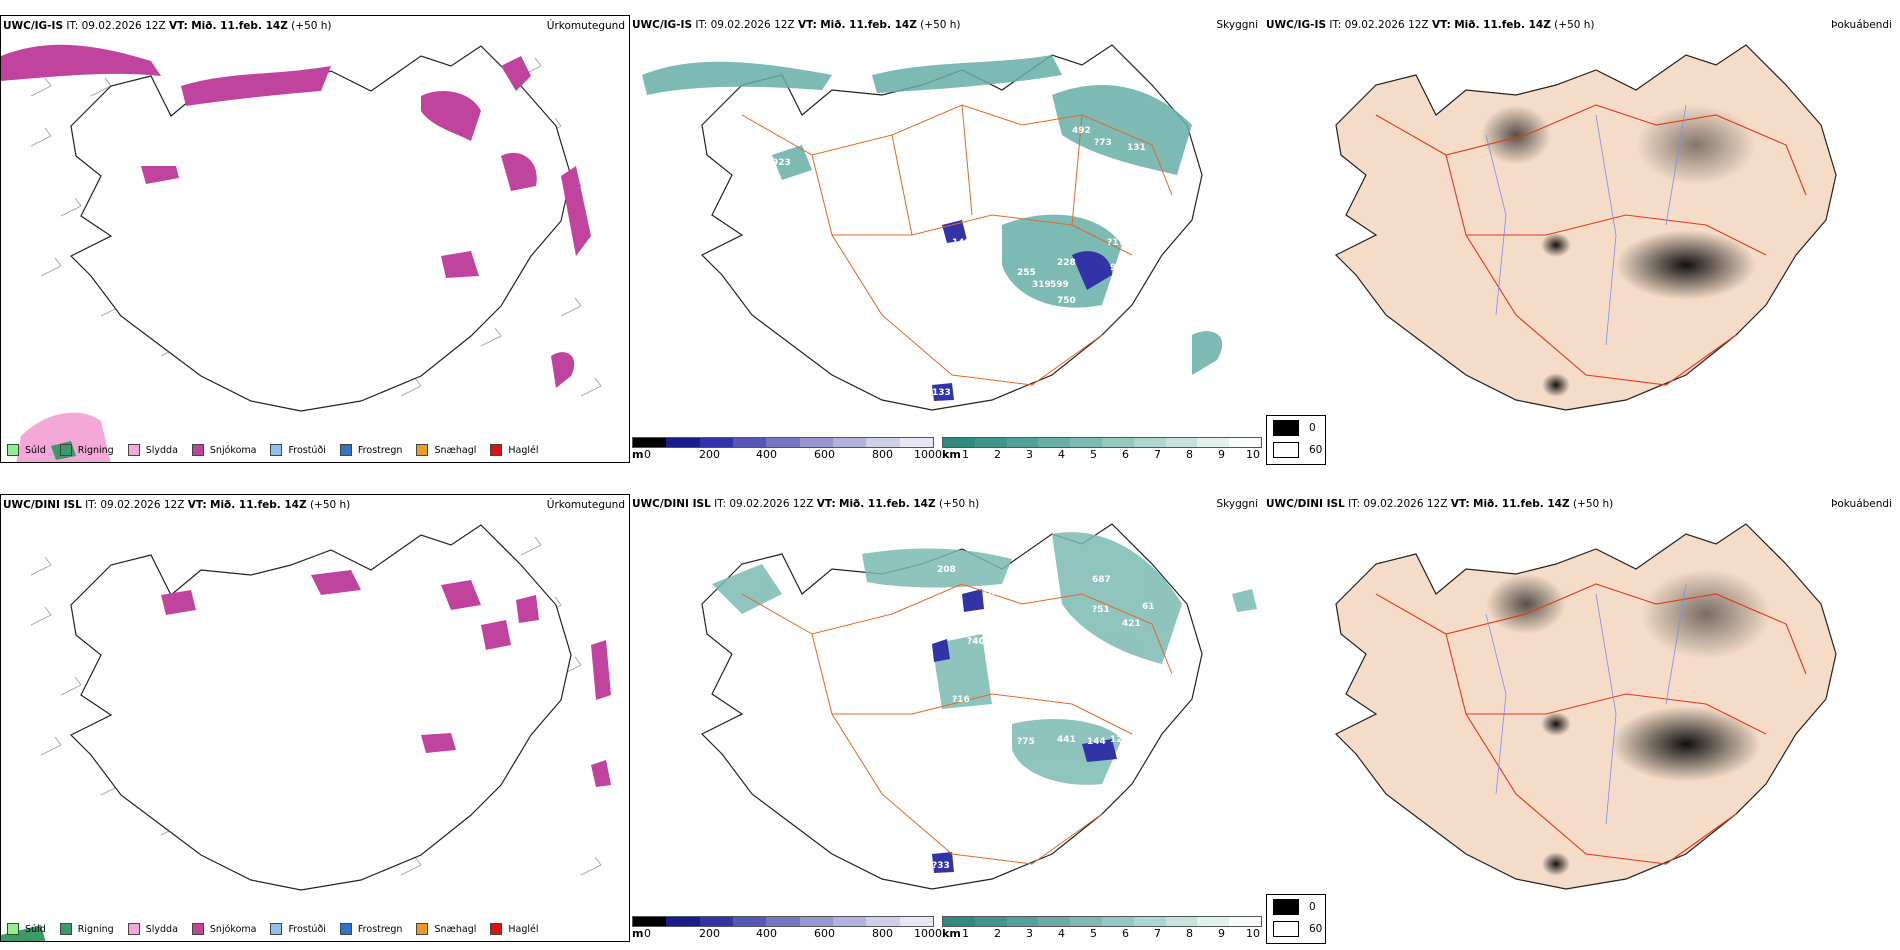 This screenshot has height=950, width=1900. Describe the element at coordinates (781, 163) in the screenshot. I see `label: 923` at that location.